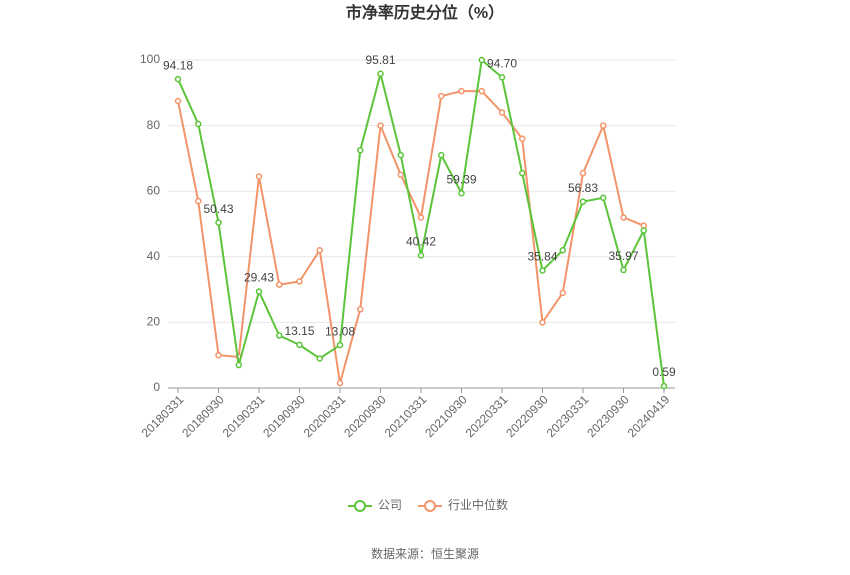 Image resolution: width=850 pixels, height=575 pixels. I want to click on y-tick-label: 100, so click(150, 59).